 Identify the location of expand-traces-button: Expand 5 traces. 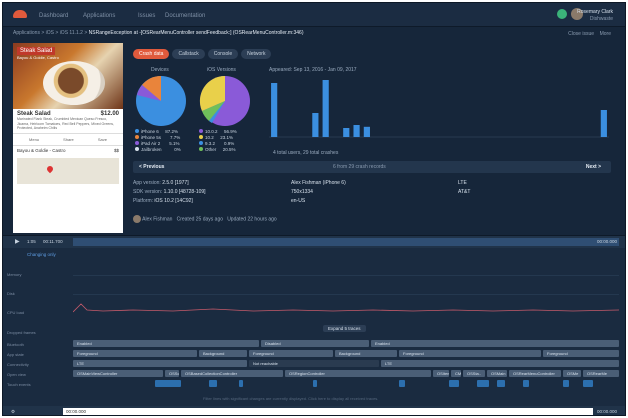
(344, 328).